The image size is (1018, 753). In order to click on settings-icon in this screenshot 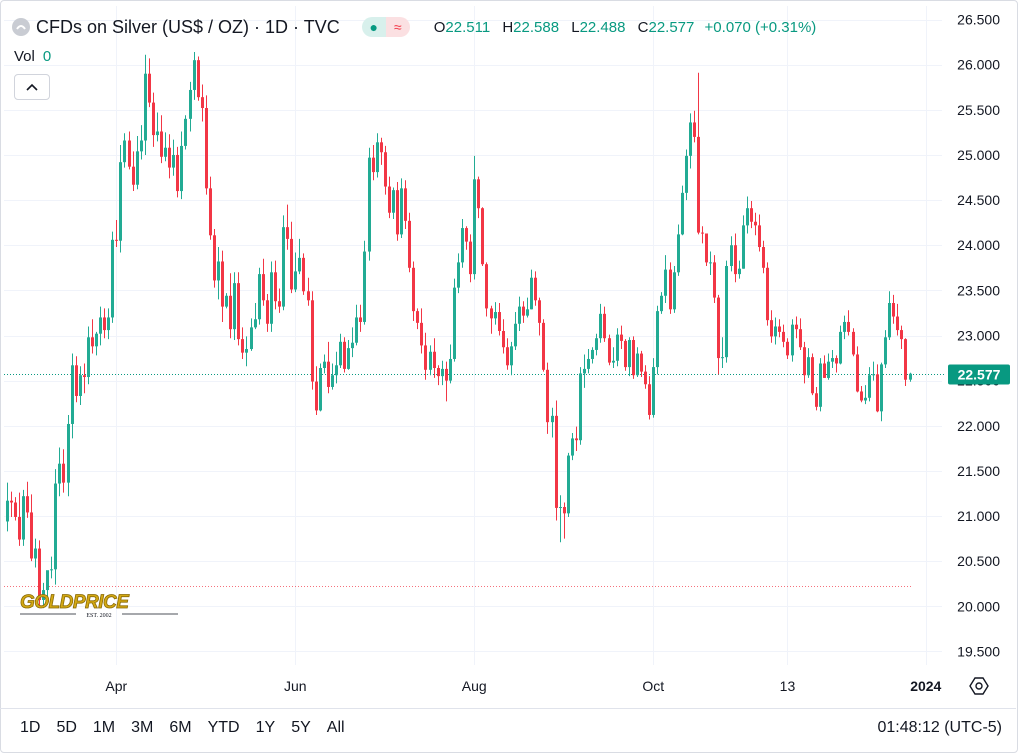, I will do `click(979, 686)`.